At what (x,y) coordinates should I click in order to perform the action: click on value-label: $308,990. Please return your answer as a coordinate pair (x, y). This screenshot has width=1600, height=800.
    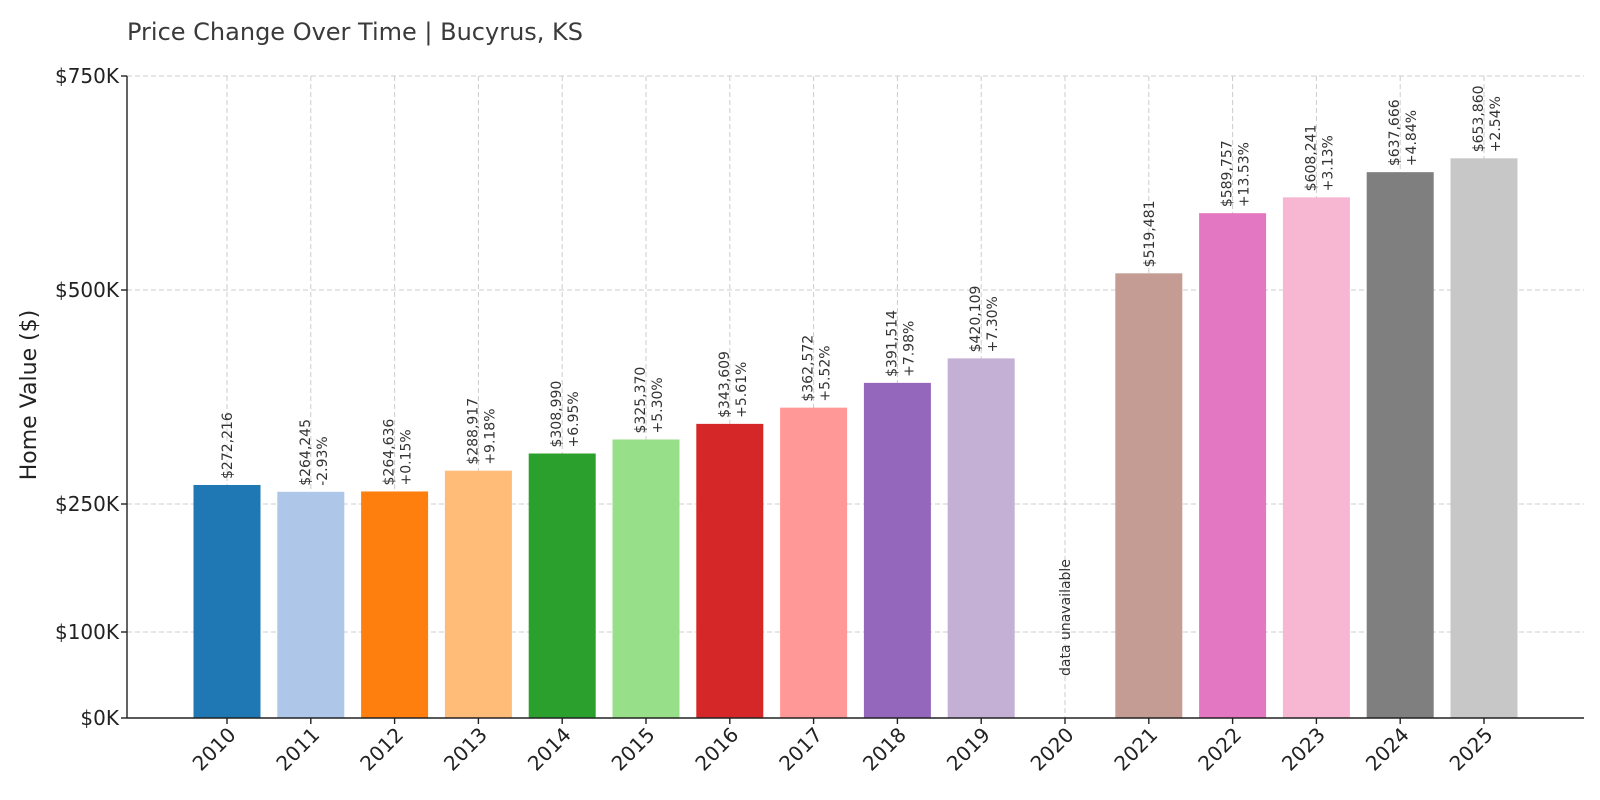
    Looking at the image, I should click on (557, 414).